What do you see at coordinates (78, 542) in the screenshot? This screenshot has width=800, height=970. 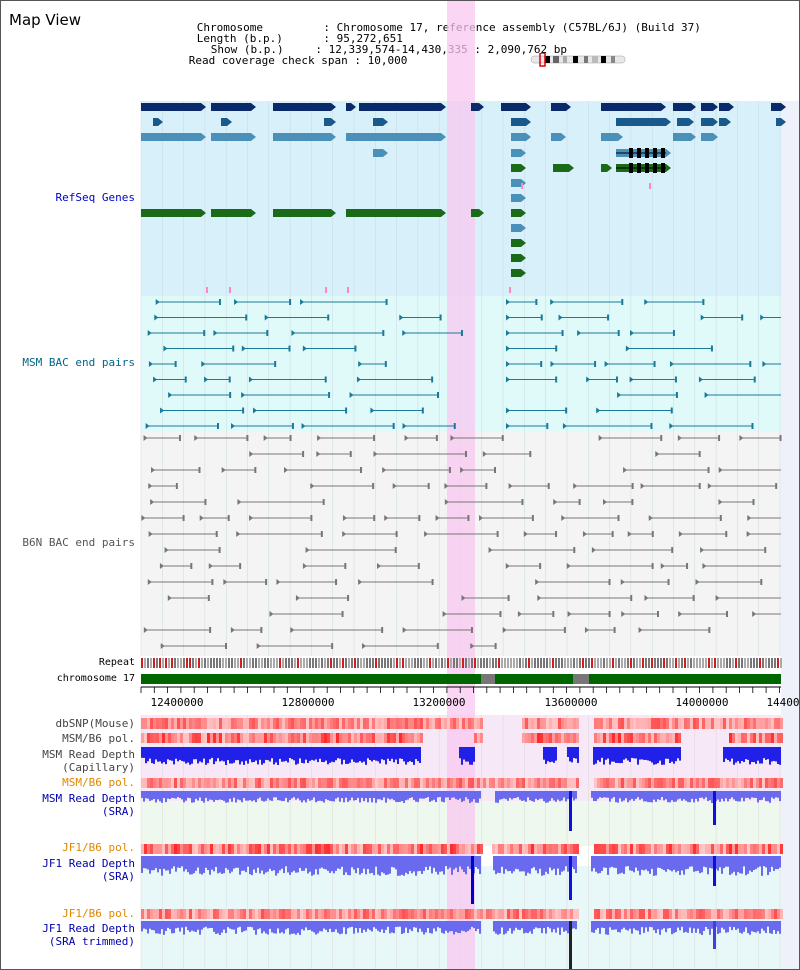 I see `b6n-bac-track-label: B6N BAC end pairs` at bounding box center [78, 542].